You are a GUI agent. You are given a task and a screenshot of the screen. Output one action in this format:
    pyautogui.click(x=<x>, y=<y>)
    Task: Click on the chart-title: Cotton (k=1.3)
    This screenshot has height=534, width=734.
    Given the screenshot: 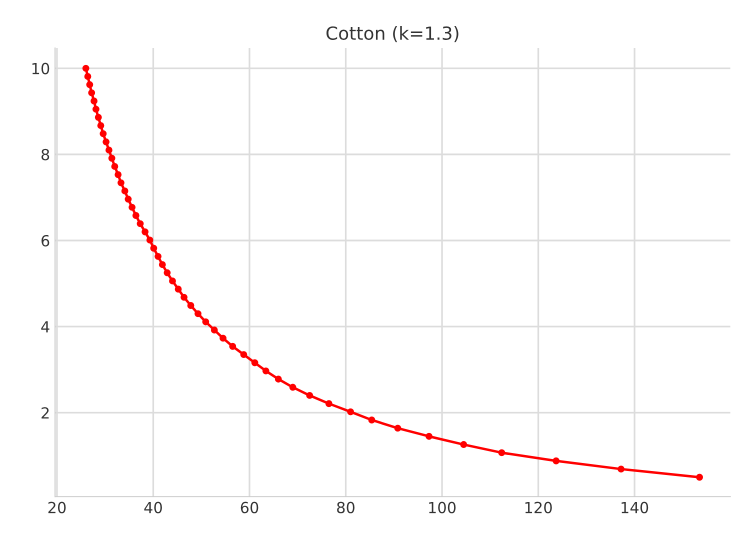 What is the action you would take?
    pyautogui.click(x=392, y=34)
    